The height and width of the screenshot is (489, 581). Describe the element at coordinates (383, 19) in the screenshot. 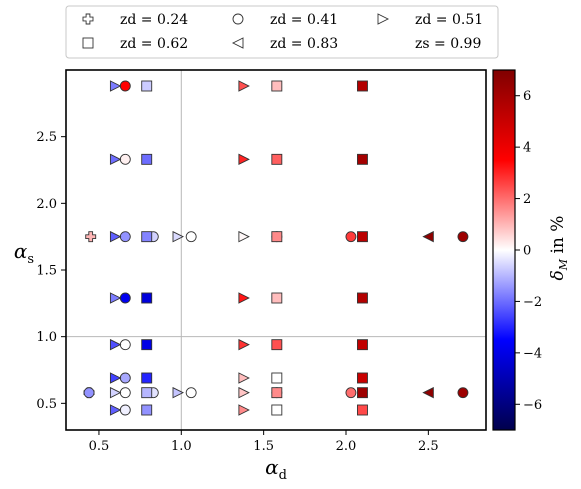

I see `legend-marker-triangle-right` at that location.